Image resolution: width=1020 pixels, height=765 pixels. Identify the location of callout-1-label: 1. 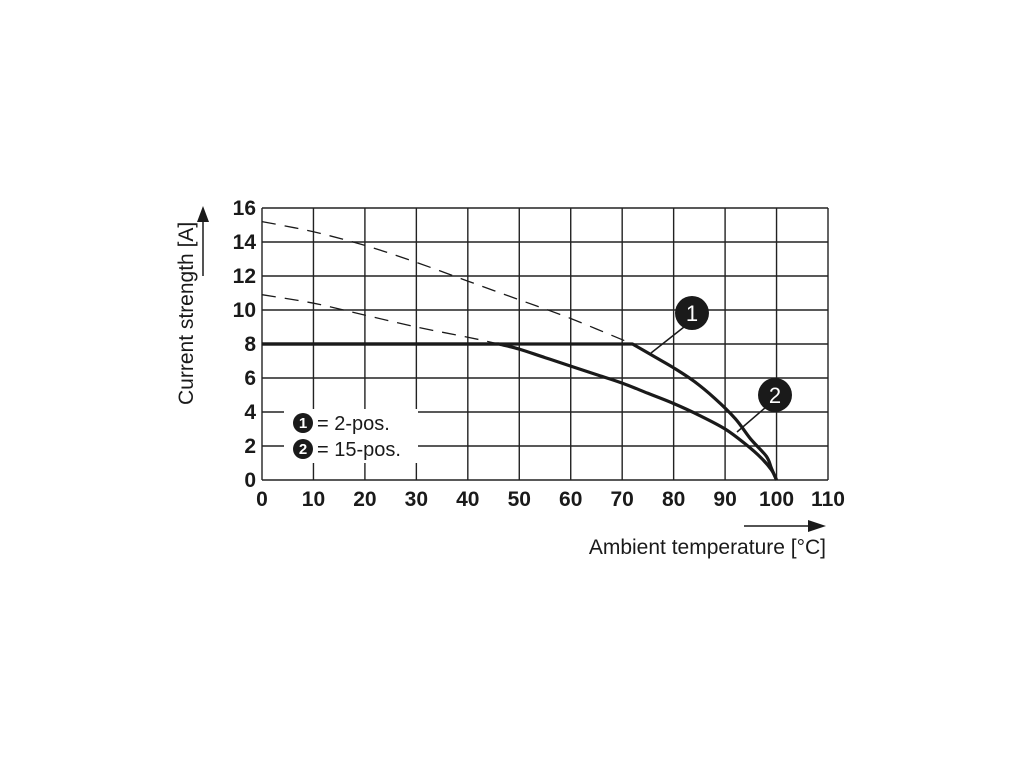
(692, 313).